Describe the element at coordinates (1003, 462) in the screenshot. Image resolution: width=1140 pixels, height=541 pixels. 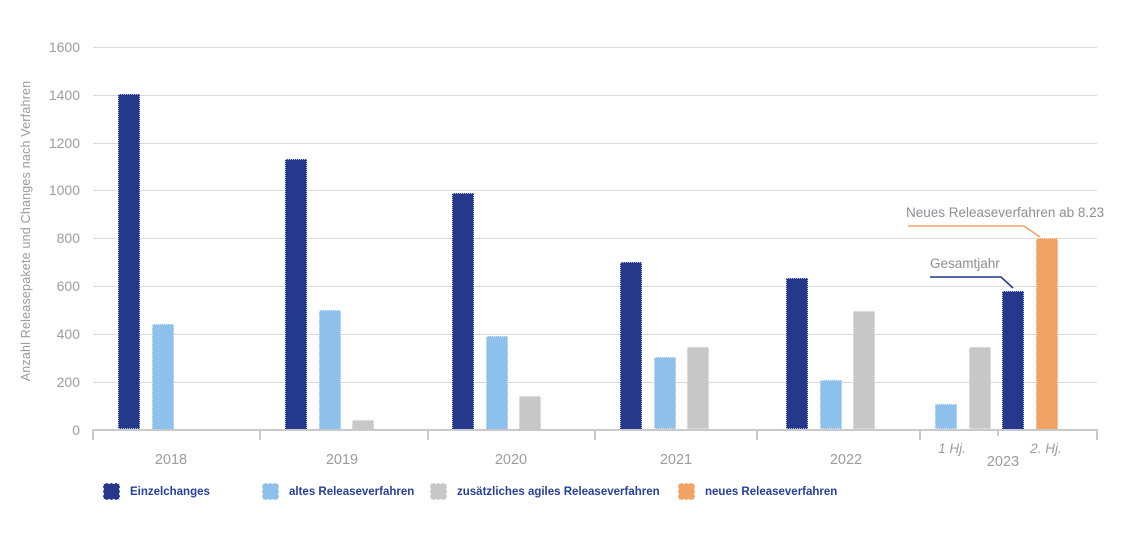
I see `x-label-2023: 2023` at that location.